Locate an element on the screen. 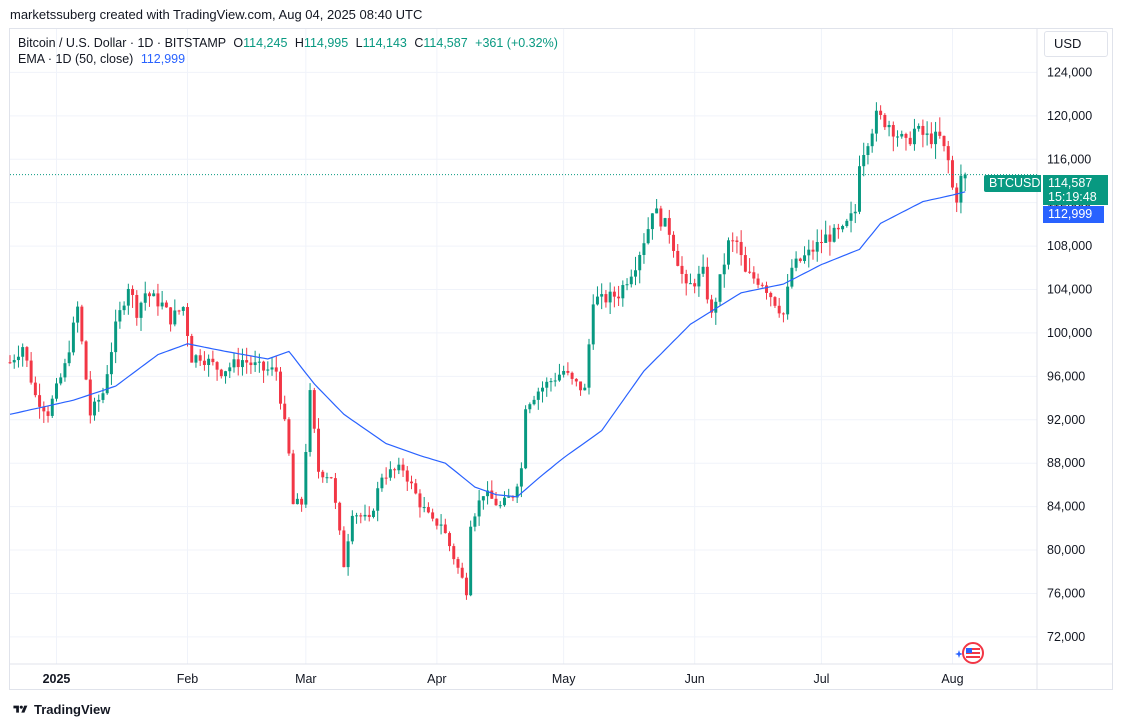 Image resolution: width=1123 pixels, height=727 pixels. y-tick-label: 84,000 is located at coordinates (1066, 507).